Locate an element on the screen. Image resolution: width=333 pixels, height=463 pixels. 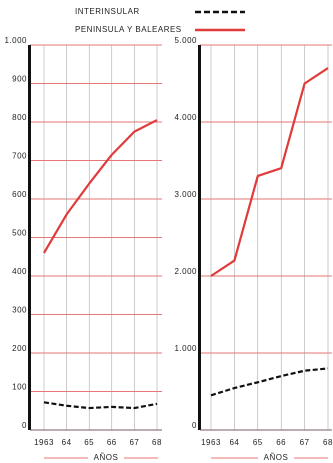
y-tick-label: 800 is located at coordinates (19, 117).